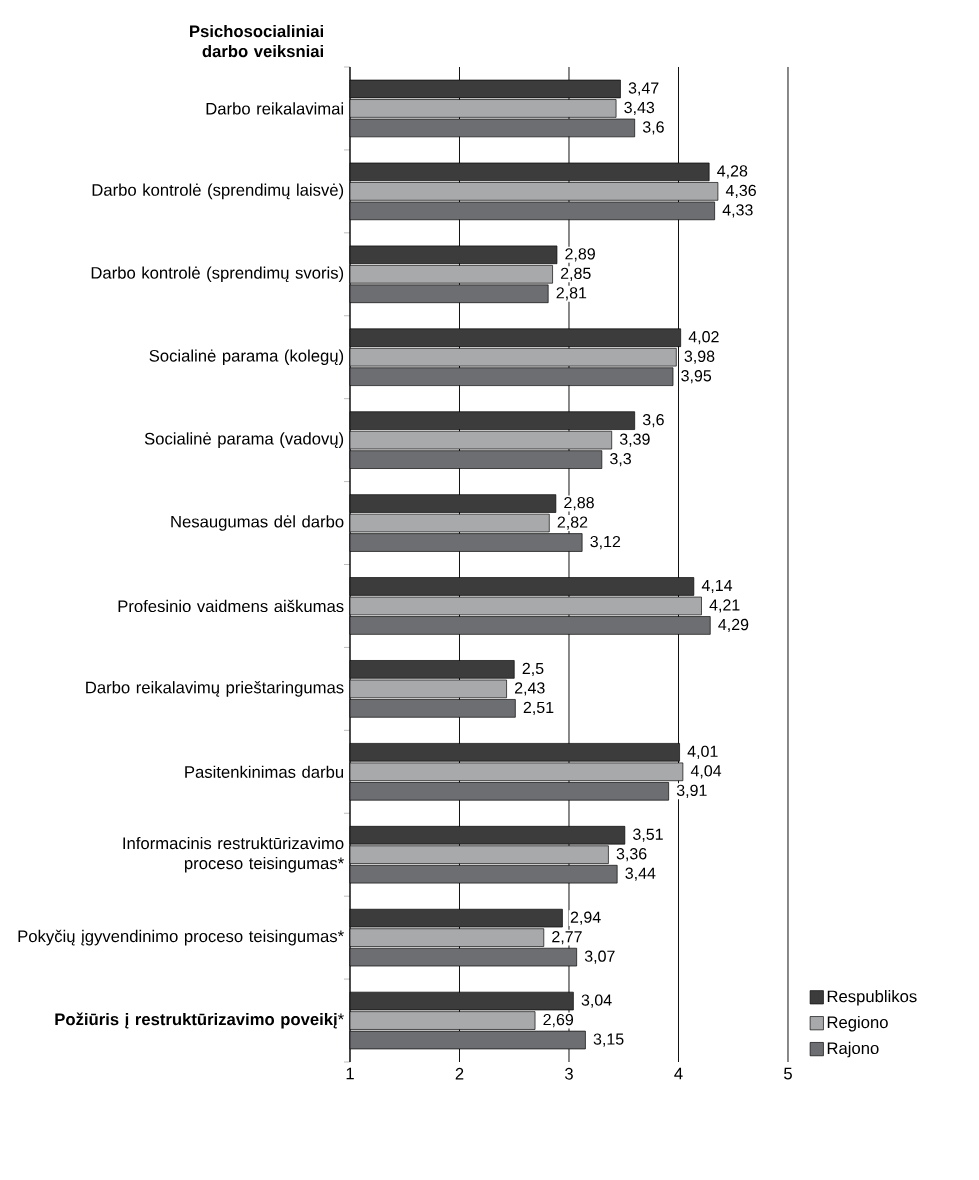 This screenshot has height=1180, width=979. What do you see at coordinates (217, 274) in the screenshot?
I see `y-tick-label: Darbo kontrolė (sprendimų svoris)` at bounding box center [217, 274].